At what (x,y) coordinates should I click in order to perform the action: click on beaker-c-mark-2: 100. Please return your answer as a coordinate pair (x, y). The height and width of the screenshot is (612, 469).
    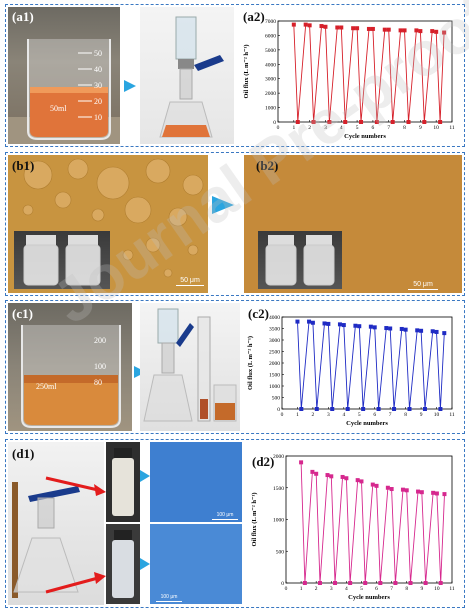
    Looking at the image, I should click on (100, 366).